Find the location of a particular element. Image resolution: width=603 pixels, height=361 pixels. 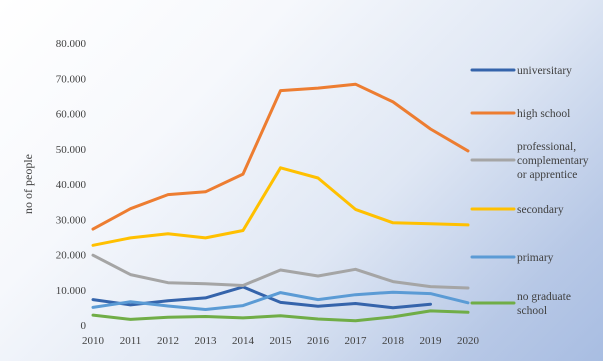

x-tick-label: 2016 is located at coordinates (318, 341).